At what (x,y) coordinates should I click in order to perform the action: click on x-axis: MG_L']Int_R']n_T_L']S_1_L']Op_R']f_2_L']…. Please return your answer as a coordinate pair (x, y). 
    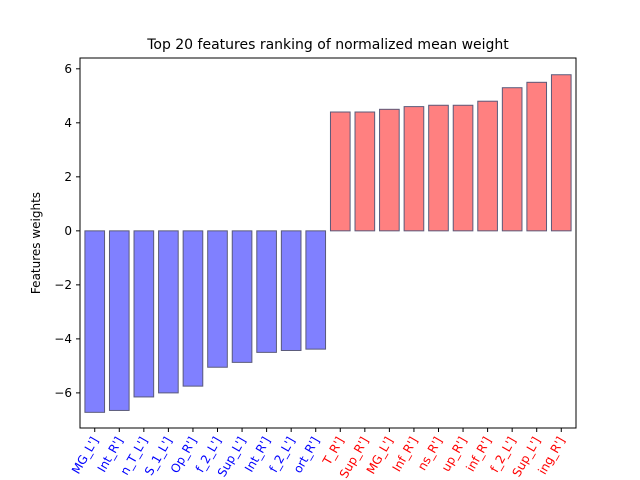
    Looking at the image, I should click on (318, 454).